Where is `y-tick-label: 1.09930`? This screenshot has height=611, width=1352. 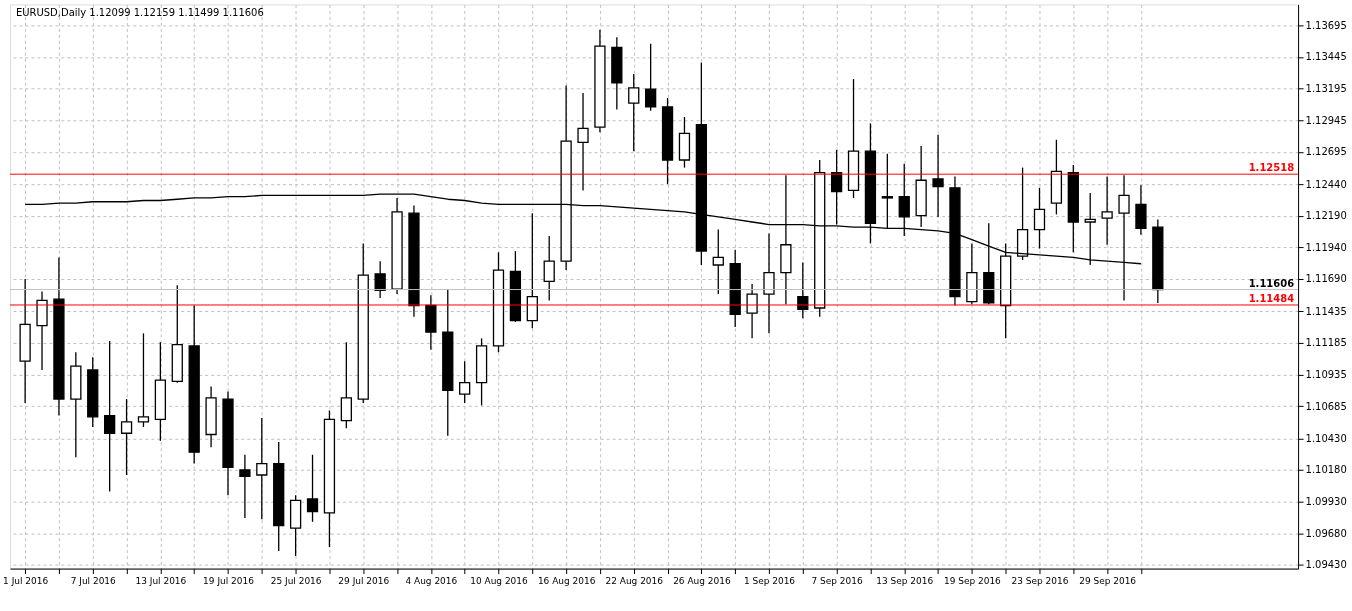
y-tick-label: 1.09930 is located at coordinates (1326, 502).